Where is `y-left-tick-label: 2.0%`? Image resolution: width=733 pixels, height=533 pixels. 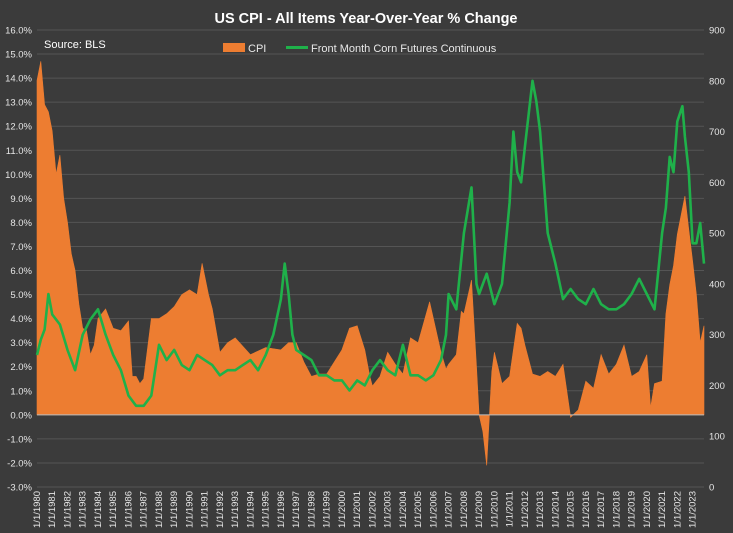
y-left-tick-label: 2.0% is located at coordinates (21, 367).